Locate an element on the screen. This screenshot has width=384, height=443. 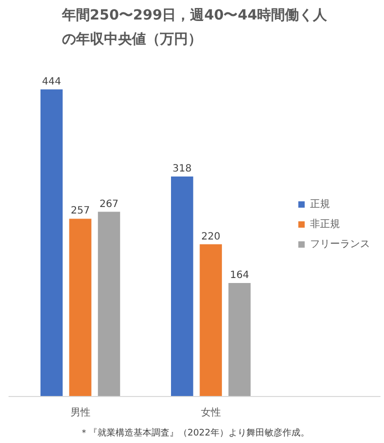
x-tick-label: 男性 is located at coordinates (80, 412).